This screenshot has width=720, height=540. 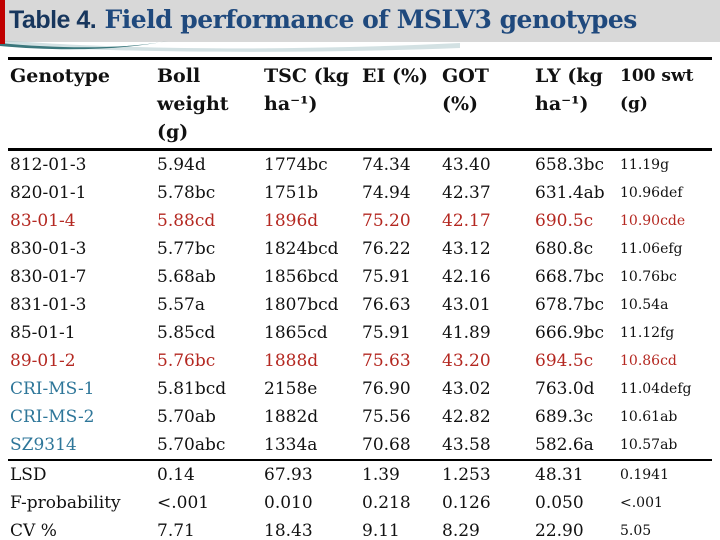 What do you see at coordinates (33, 530) in the screenshot?
I see `genotype-cell: CV %` at bounding box center [33, 530].